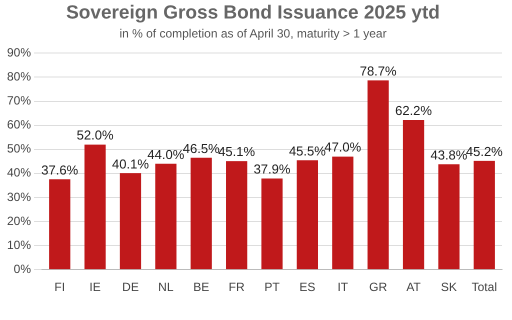  I want to click on x-tick-label: PT, so click(272, 287).